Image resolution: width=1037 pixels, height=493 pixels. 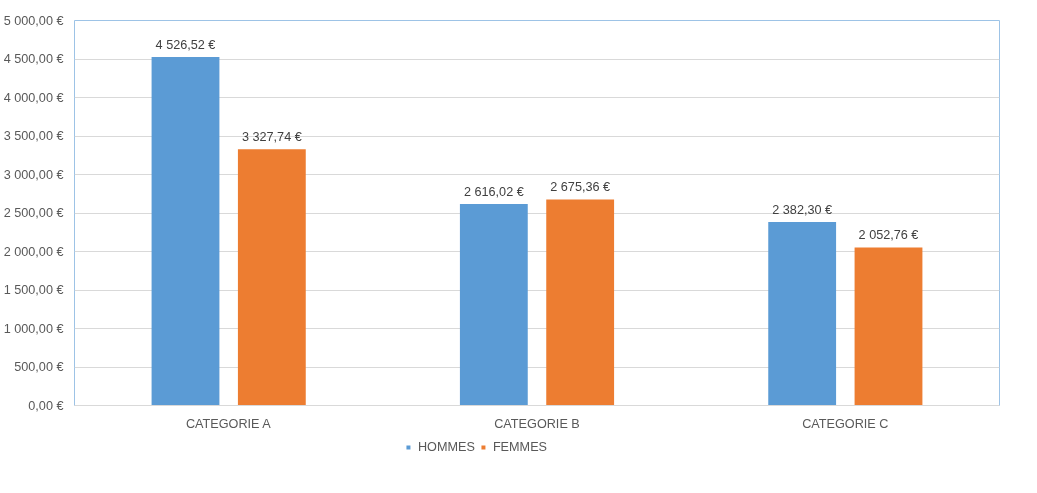 I want to click on x-tick-label: CATEGORIE B, so click(x=537, y=423).